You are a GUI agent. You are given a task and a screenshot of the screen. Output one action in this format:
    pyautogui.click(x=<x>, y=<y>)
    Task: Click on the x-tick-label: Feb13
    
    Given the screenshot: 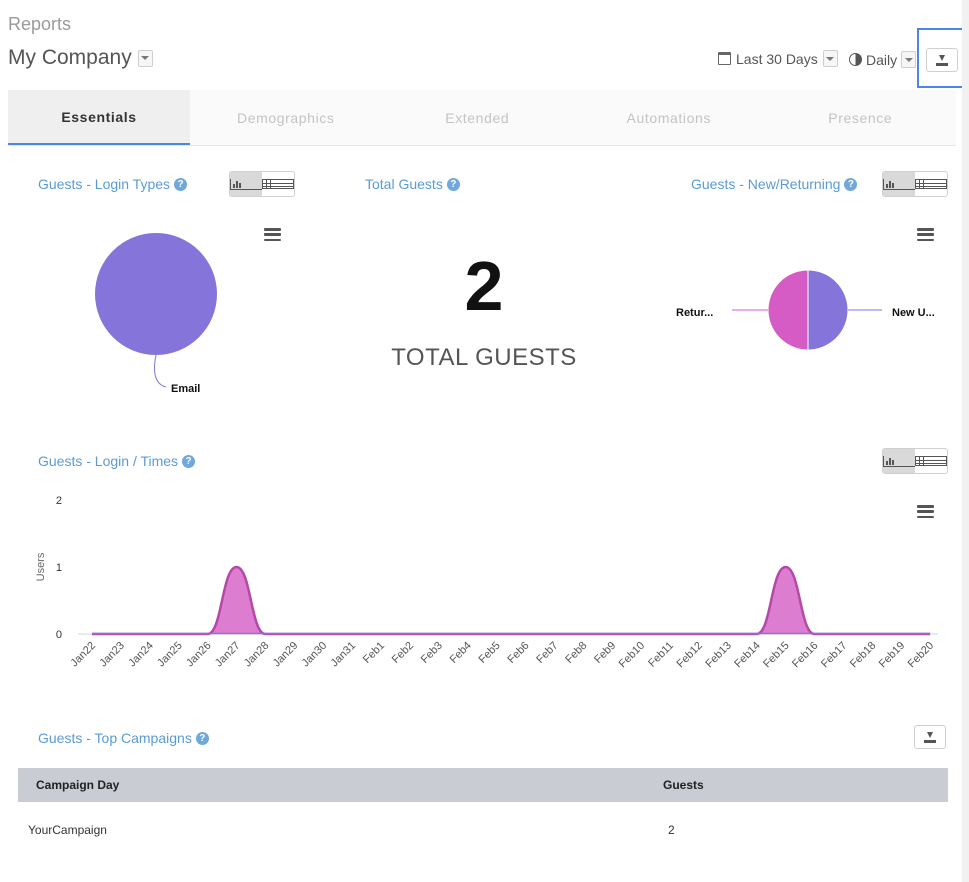 What is the action you would take?
    pyautogui.click(x=718, y=655)
    